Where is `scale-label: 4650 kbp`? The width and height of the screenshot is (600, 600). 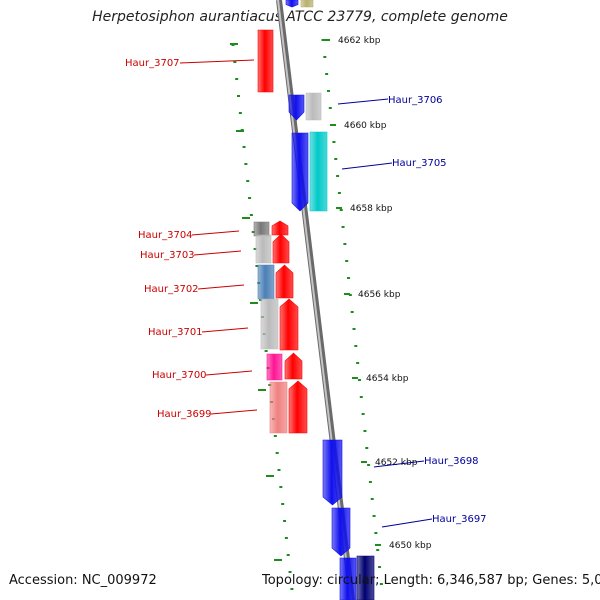
scale-label: 4650 kbp is located at coordinates (410, 546).